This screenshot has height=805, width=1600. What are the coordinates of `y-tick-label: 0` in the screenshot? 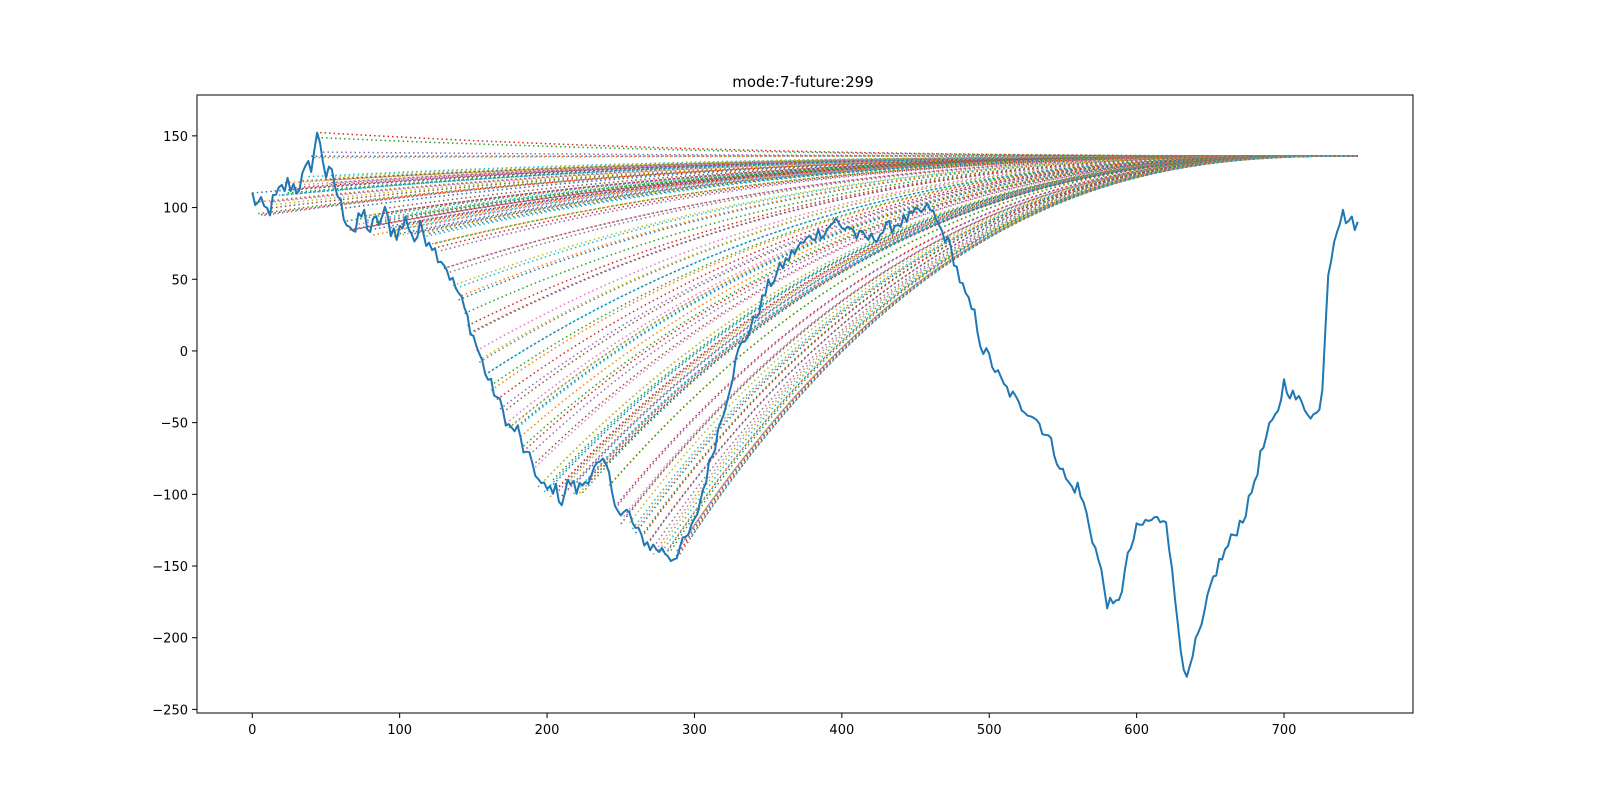 It's located at (184, 352).